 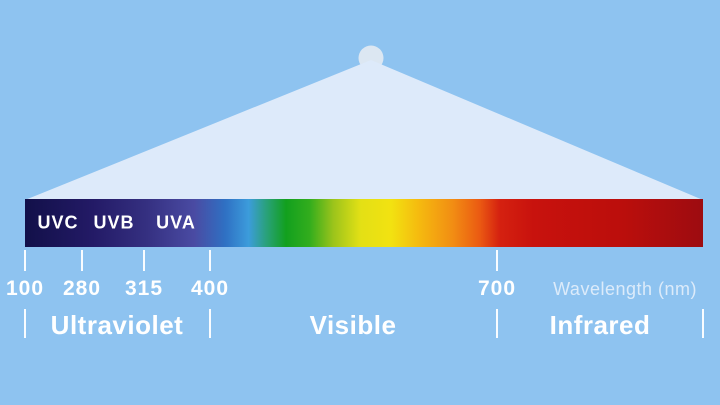 What do you see at coordinates (25, 288) in the screenshot?
I see `tick-label-100: 100` at bounding box center [25, 288].